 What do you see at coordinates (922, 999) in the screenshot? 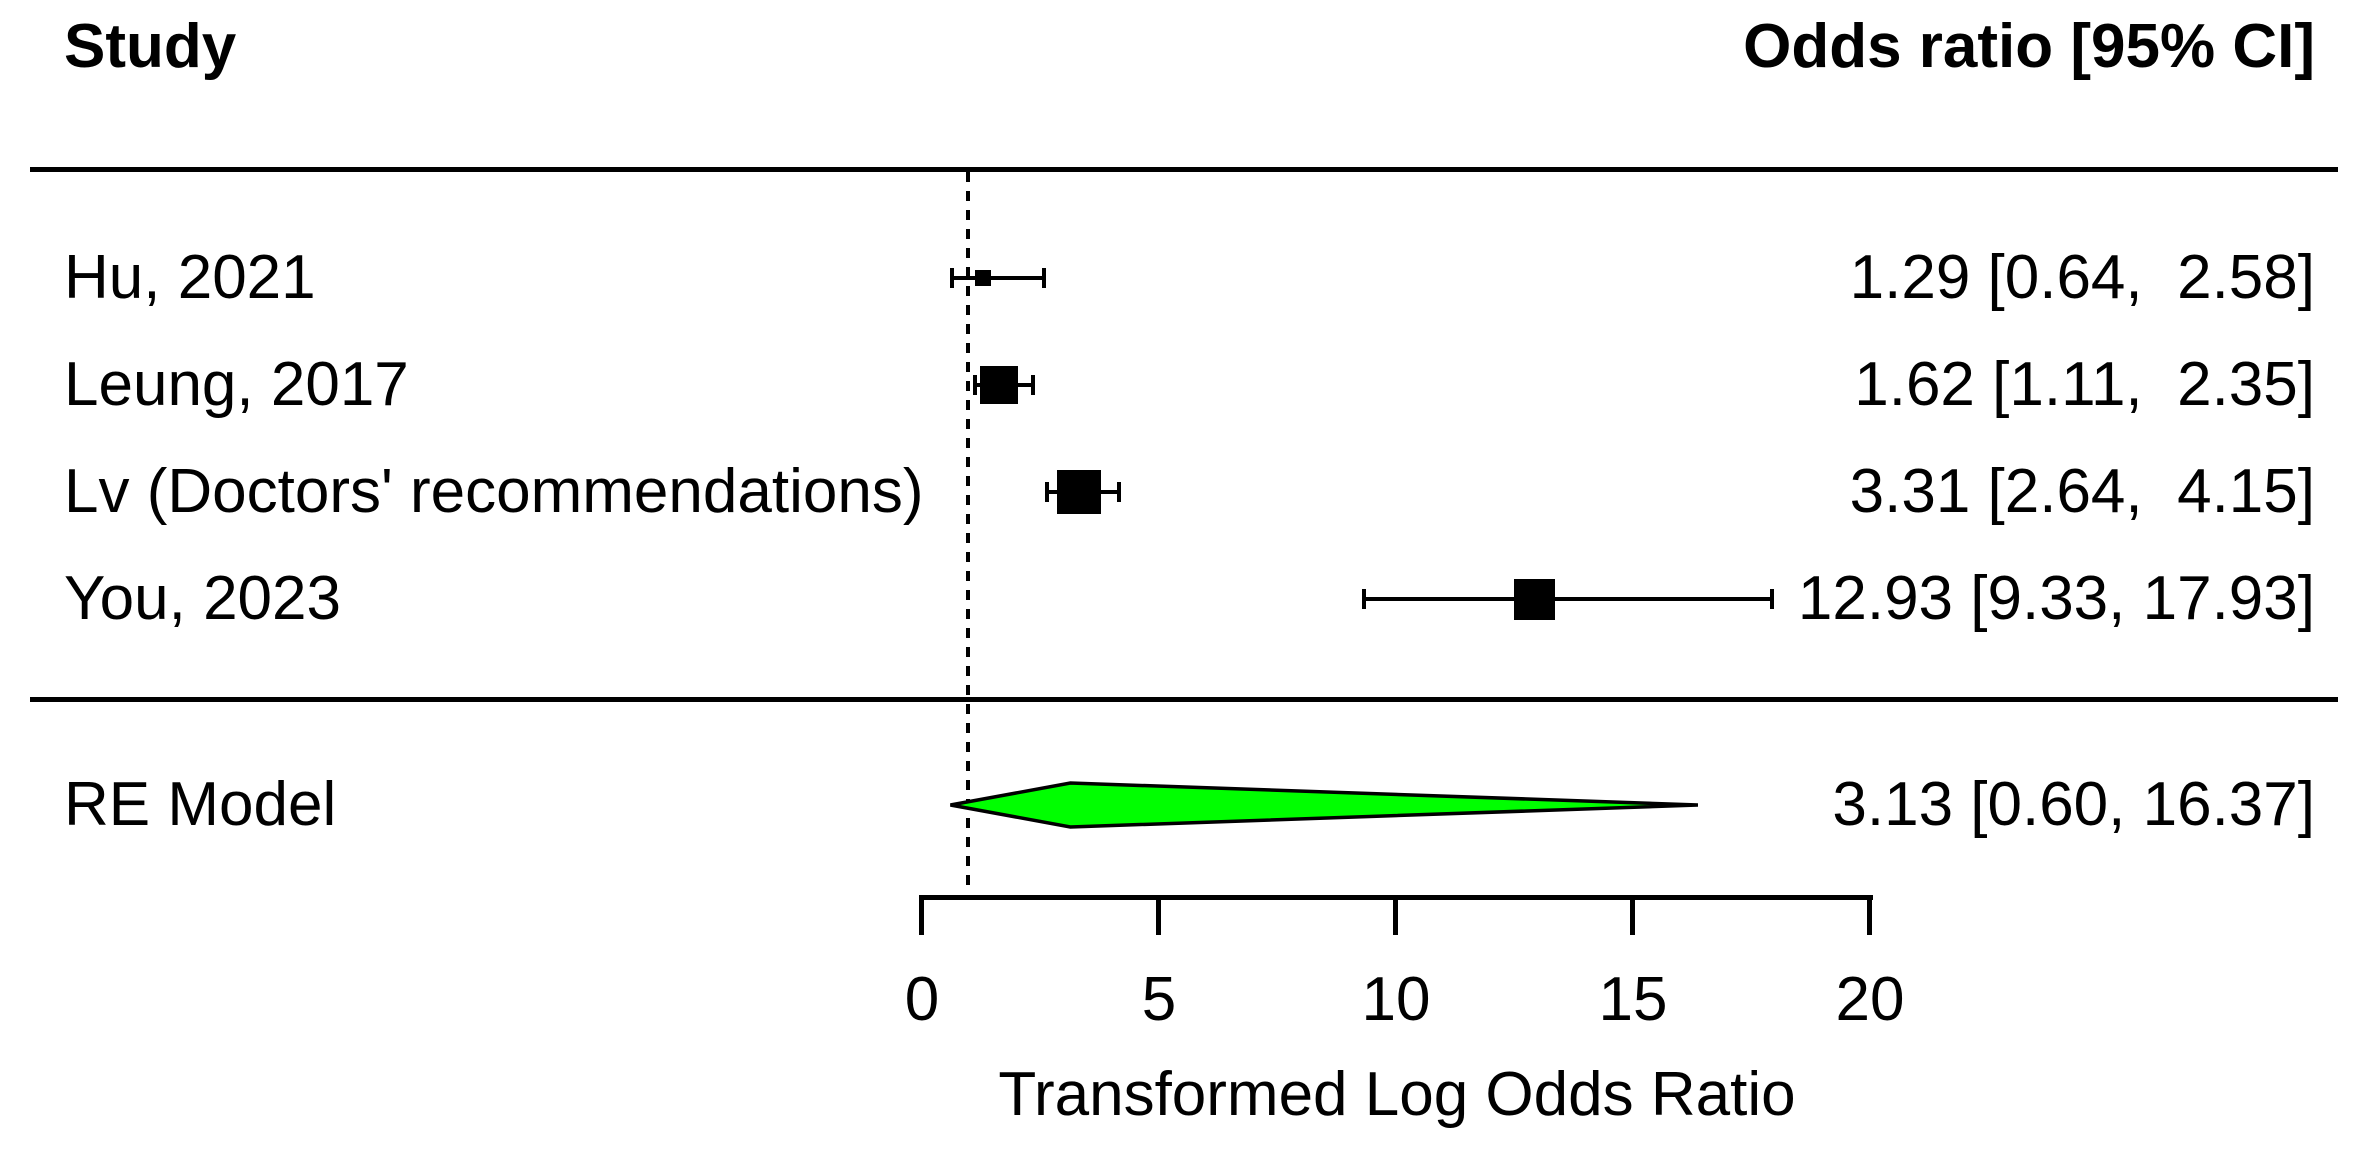
I see `x-axis-tick-label: 0` at bounding box center [922, 999].